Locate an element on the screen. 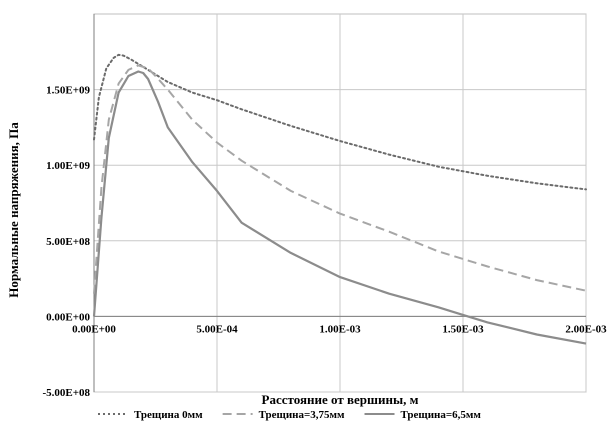 Image resolution: width=615 pixels, height=425 pixels. y-tick-label: 1.00E+09 is located at coordinates (68, 166).